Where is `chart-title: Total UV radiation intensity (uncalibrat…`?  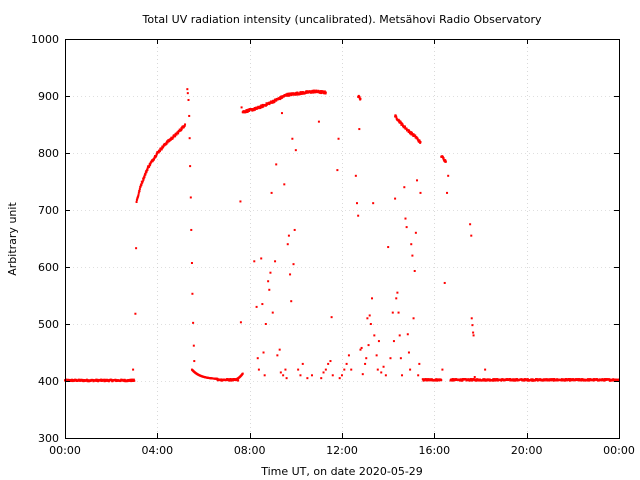
chart-title: Total UV radiation intensity (uncalibrat… is located at coordinates (342, 19).